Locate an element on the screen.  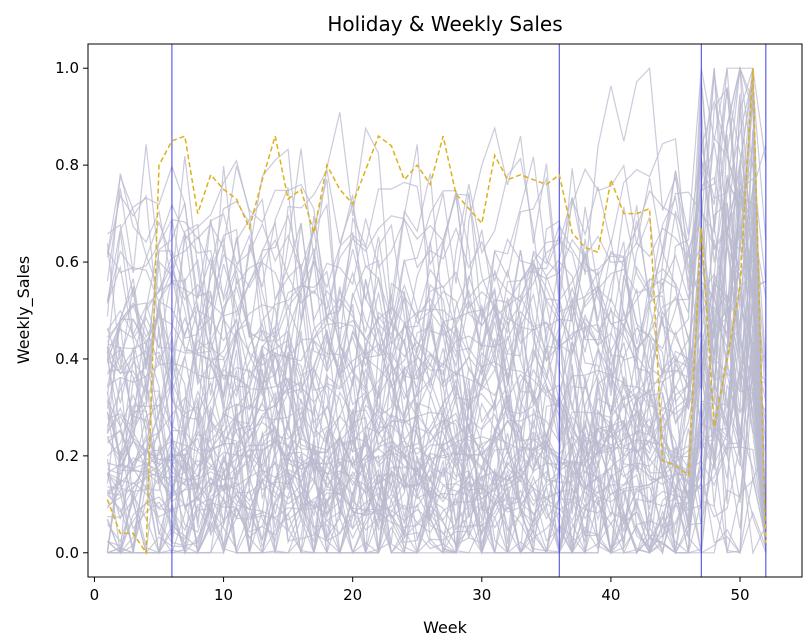
y-axis-title: Weekly_Sales is located at coordinates (24, 310).